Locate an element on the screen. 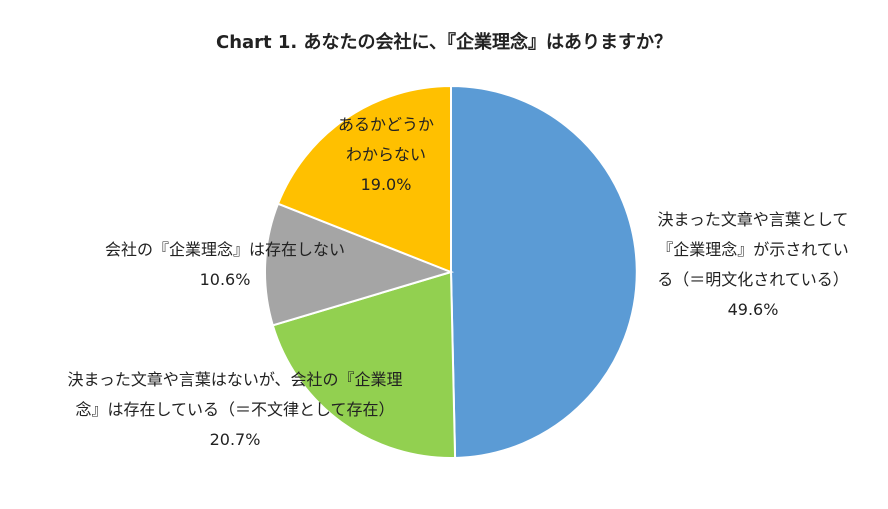  slice-label-none: 会社の『企業理念』は存在しない 10.6% is located at coordinates (225, 265).